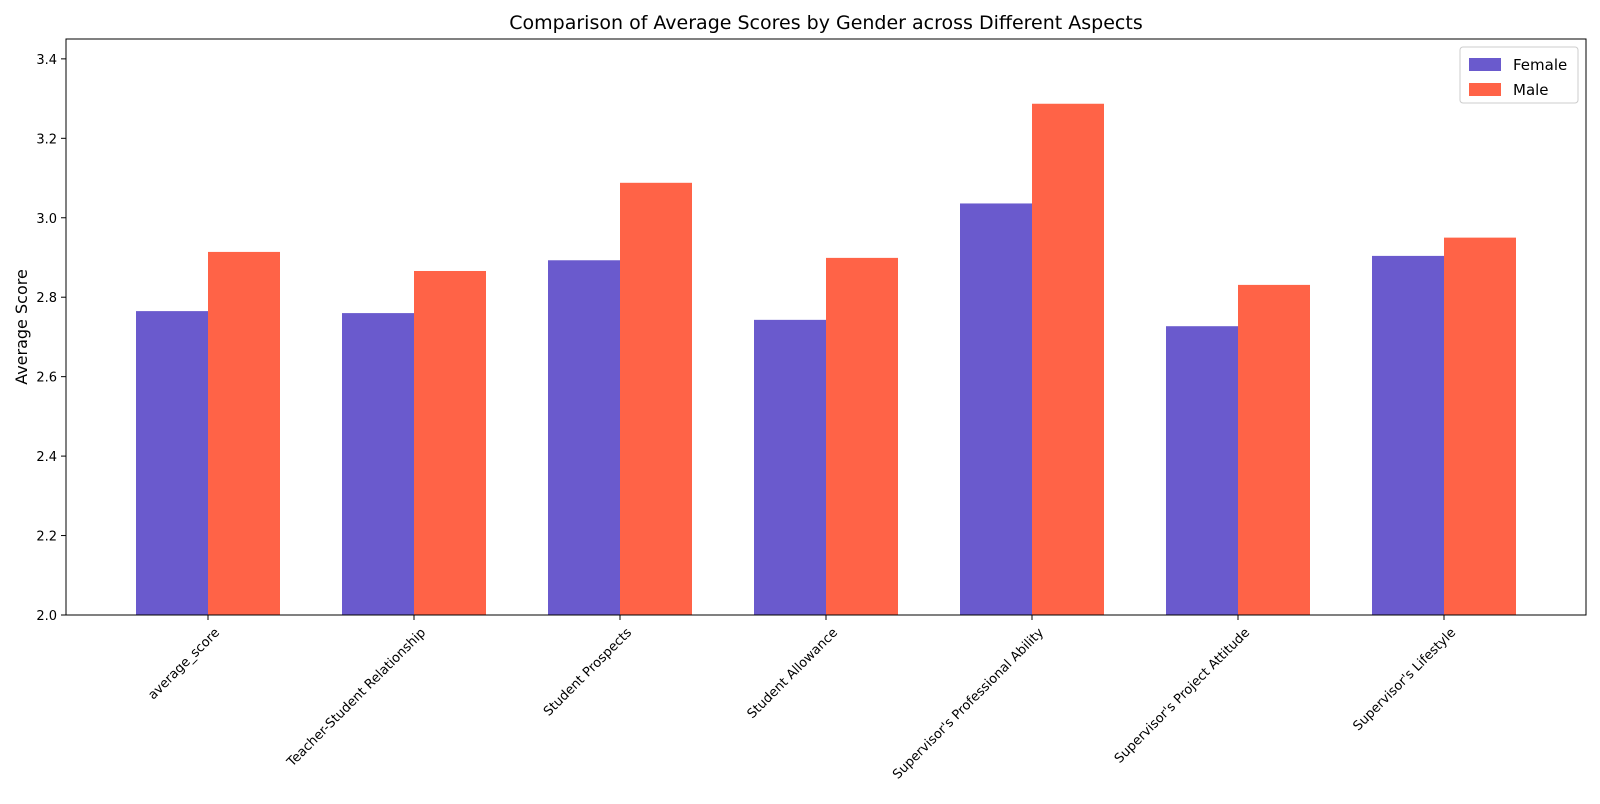 Image resolution: width=1600 pixels, height=804 pixels. I want to click on legend: Female Male, so click(1519, 75).